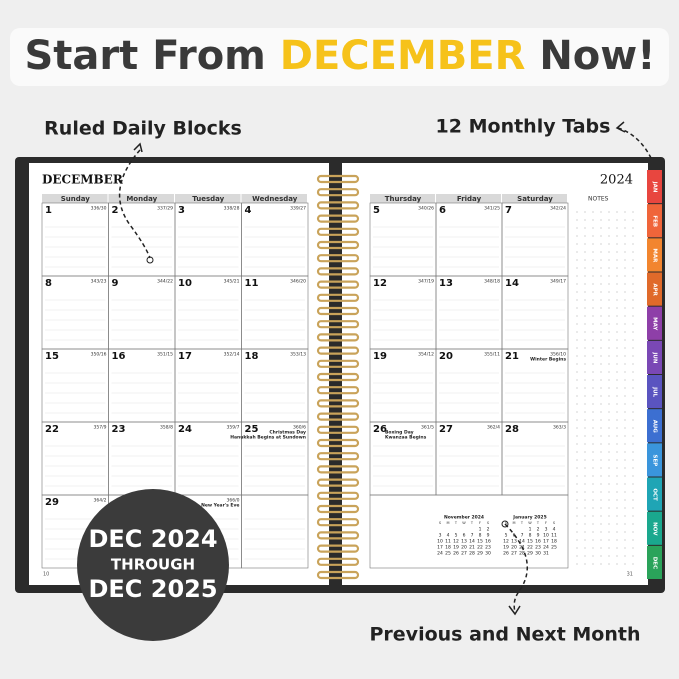 The height and width of the screenshot is (679, 679). I want to click on tab-label: JUL, so click(655, 392).